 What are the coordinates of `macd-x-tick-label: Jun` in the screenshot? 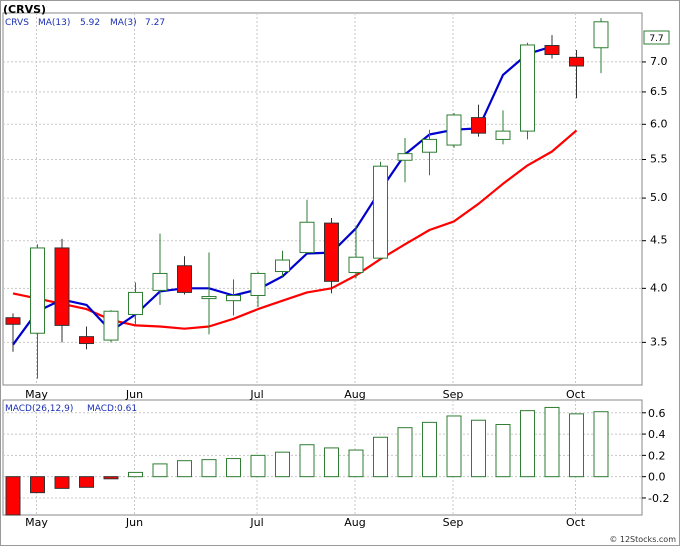 It's located at (134, 522).